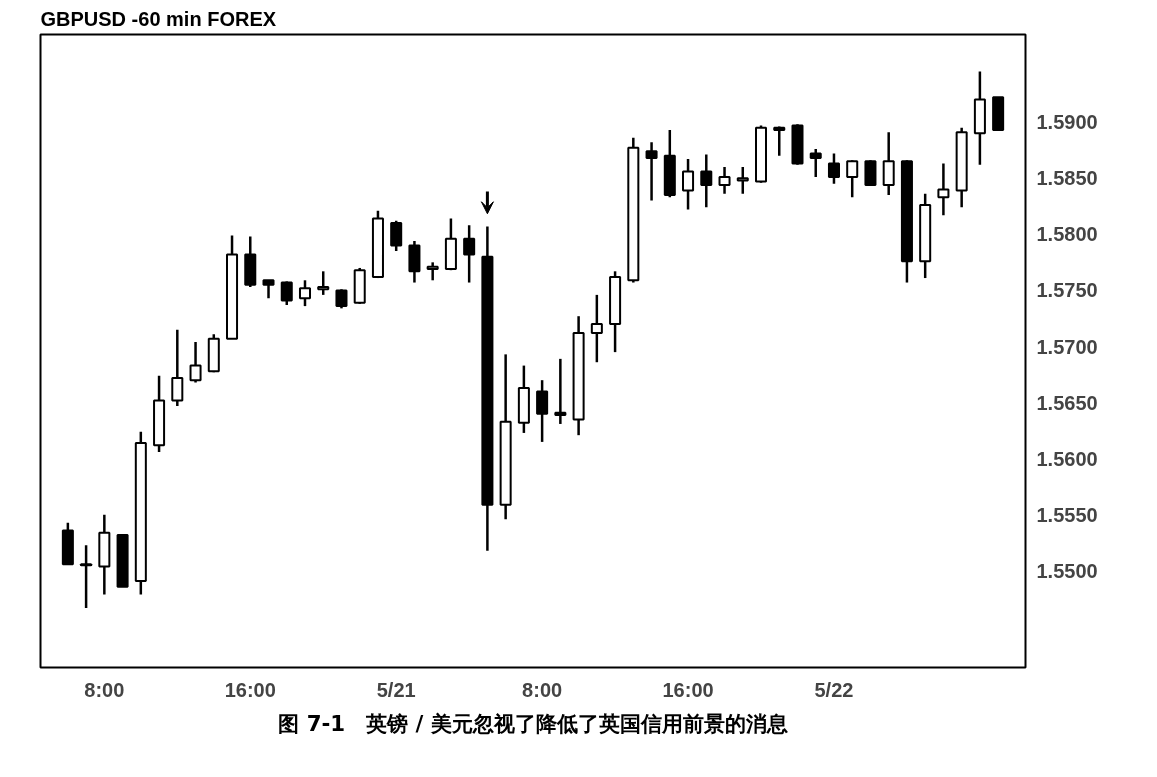 Image resolution: width=1157 pixels, height=777 pixels. Describe the element at coordinates (1067, 570) in the screenshot. I see `y-tick-label: 1.5500` at that location.